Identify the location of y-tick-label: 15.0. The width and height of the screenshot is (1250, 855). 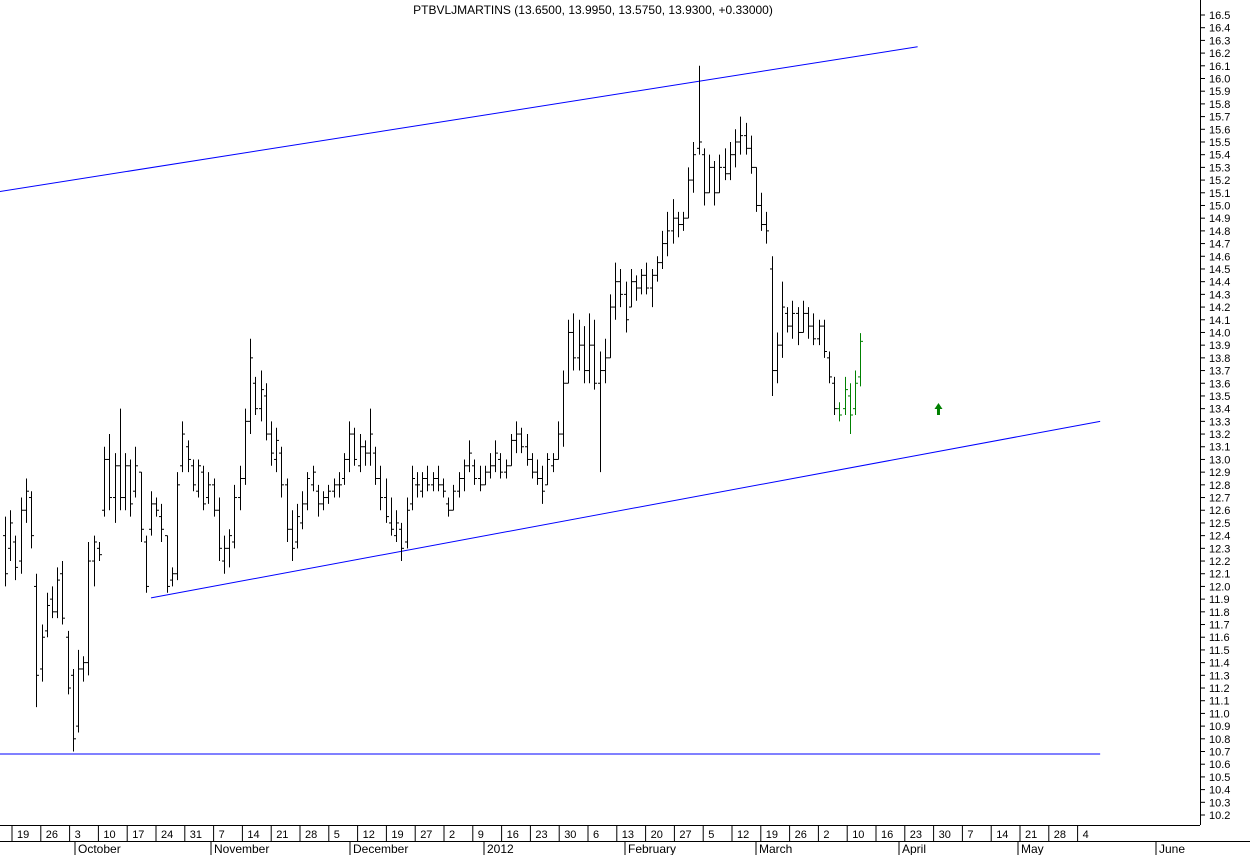
(1219, 206).